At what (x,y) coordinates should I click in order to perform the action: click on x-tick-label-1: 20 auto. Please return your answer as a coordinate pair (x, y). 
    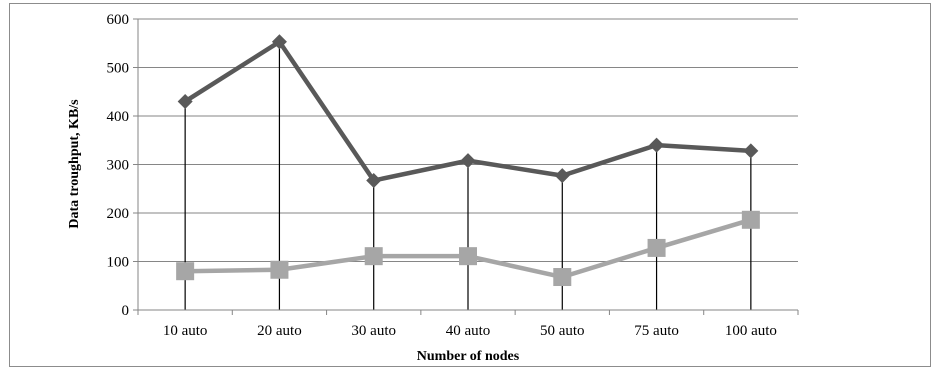
    Looking at the image, I should click on (279, 331).